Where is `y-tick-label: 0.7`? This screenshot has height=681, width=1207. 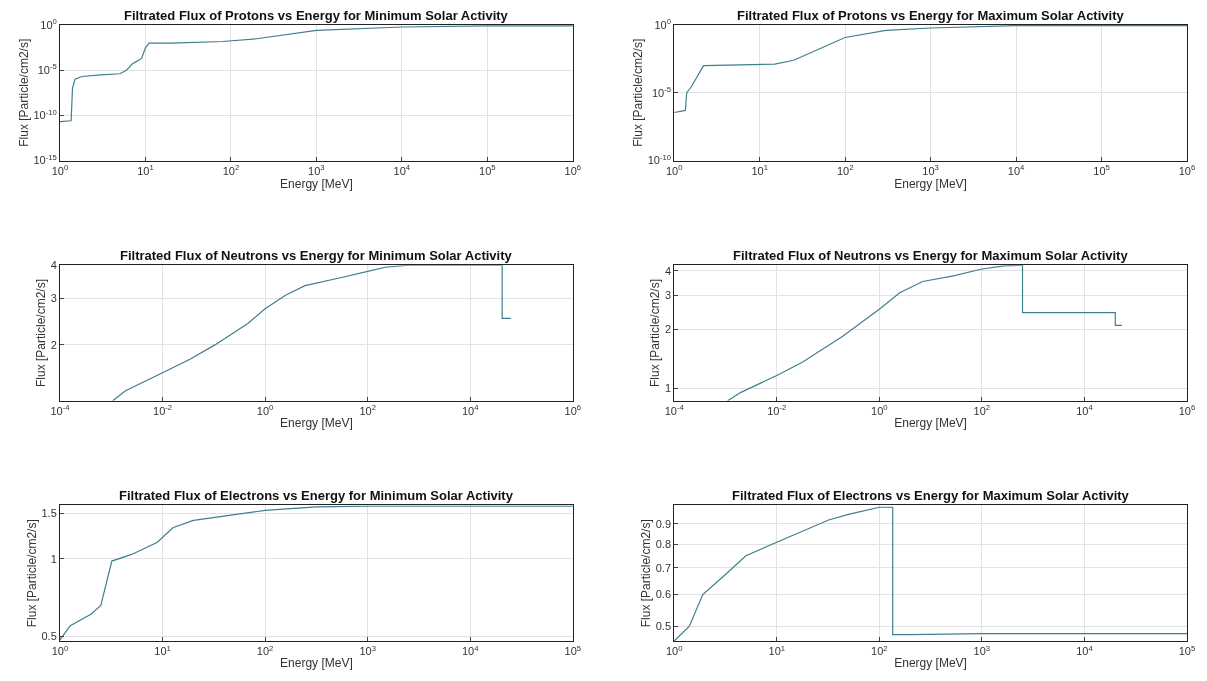 y-tick-label: 0.7 is located at coordinates (663, 567).